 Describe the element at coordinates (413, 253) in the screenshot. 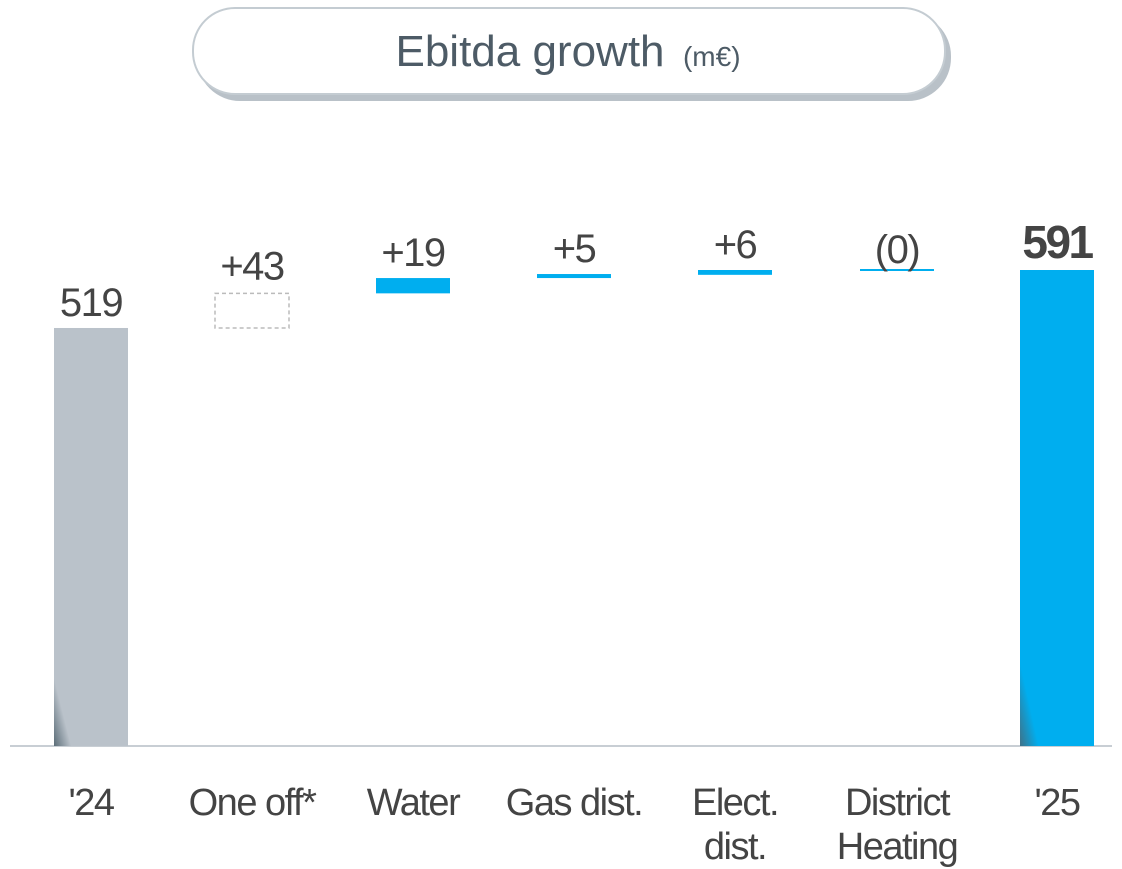

I see `value-label-2: +19` at that location.